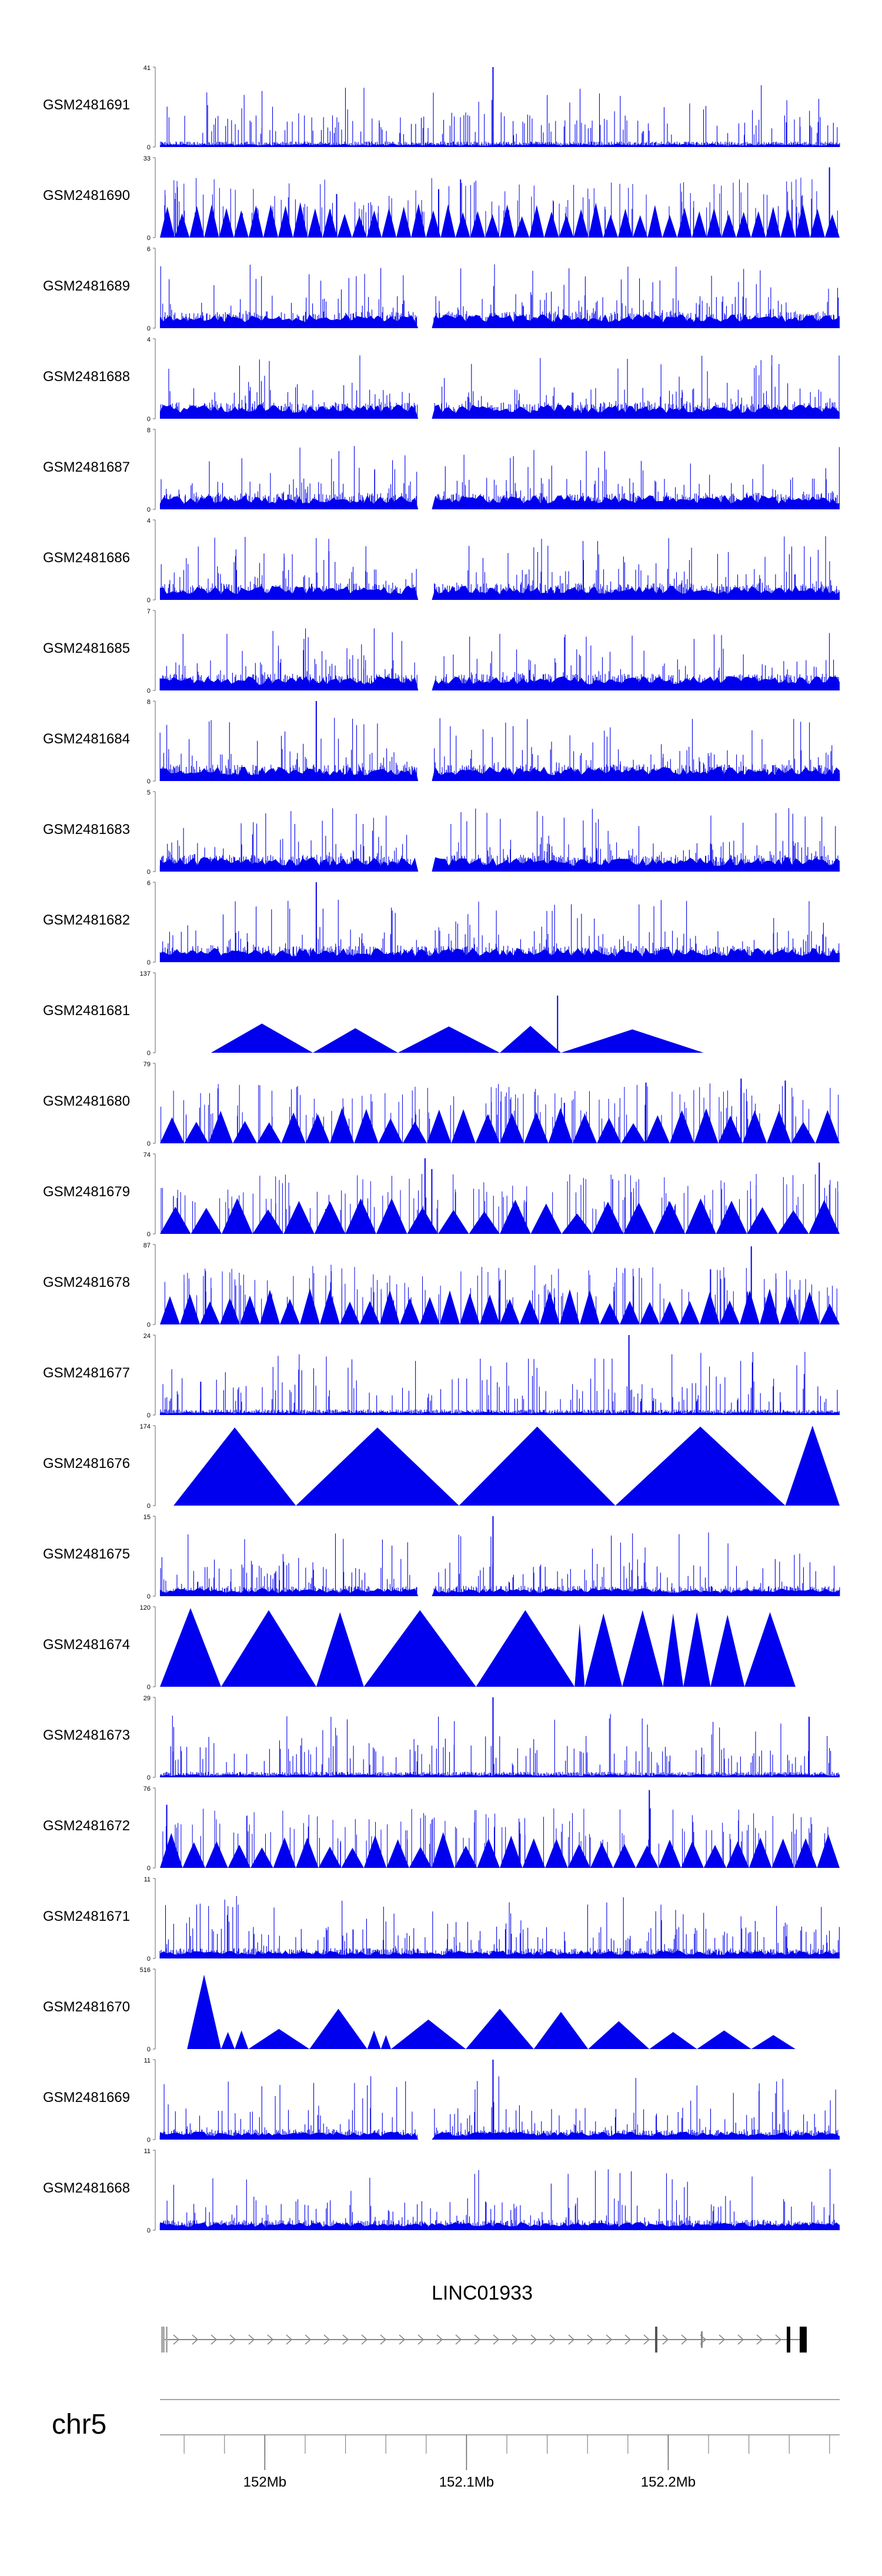  What do you see at coordinates (147, 2151) in the screenshot?
I see `y-max-label: 11` at bounding box center [147, 2151].